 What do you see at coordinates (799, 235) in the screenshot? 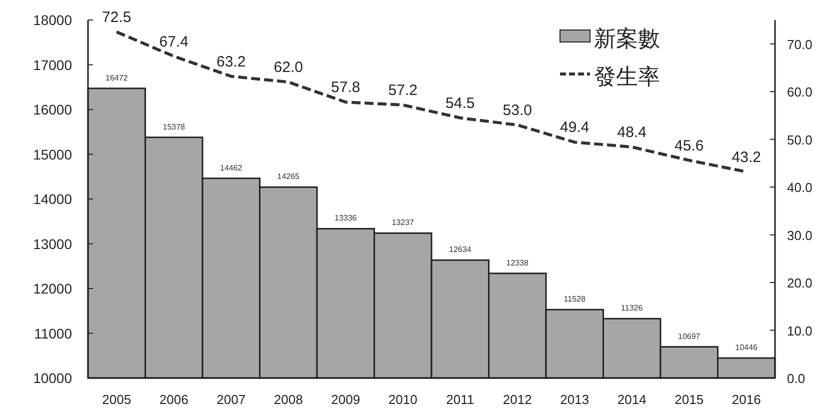
I see `y2-tick-label: 30.0` at bounding box center [799, 235].